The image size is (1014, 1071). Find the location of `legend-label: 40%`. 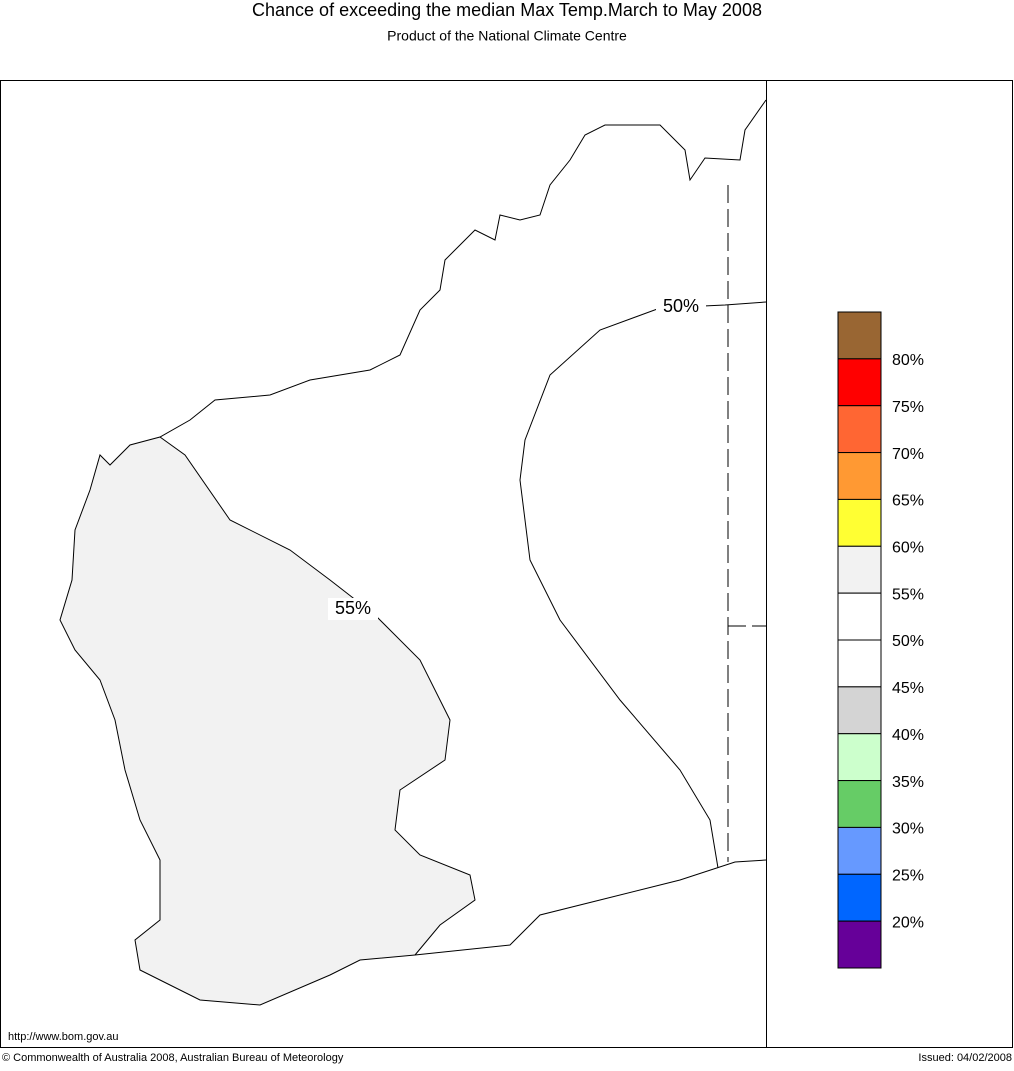

legend-label: 40% is located at coordinates (908, 735).